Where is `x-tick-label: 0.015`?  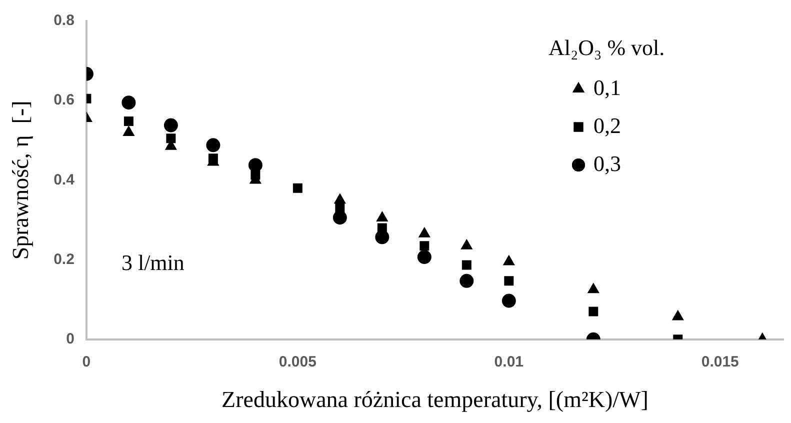
x-tick-label: 0.015 is located at coordinates (720, 362).